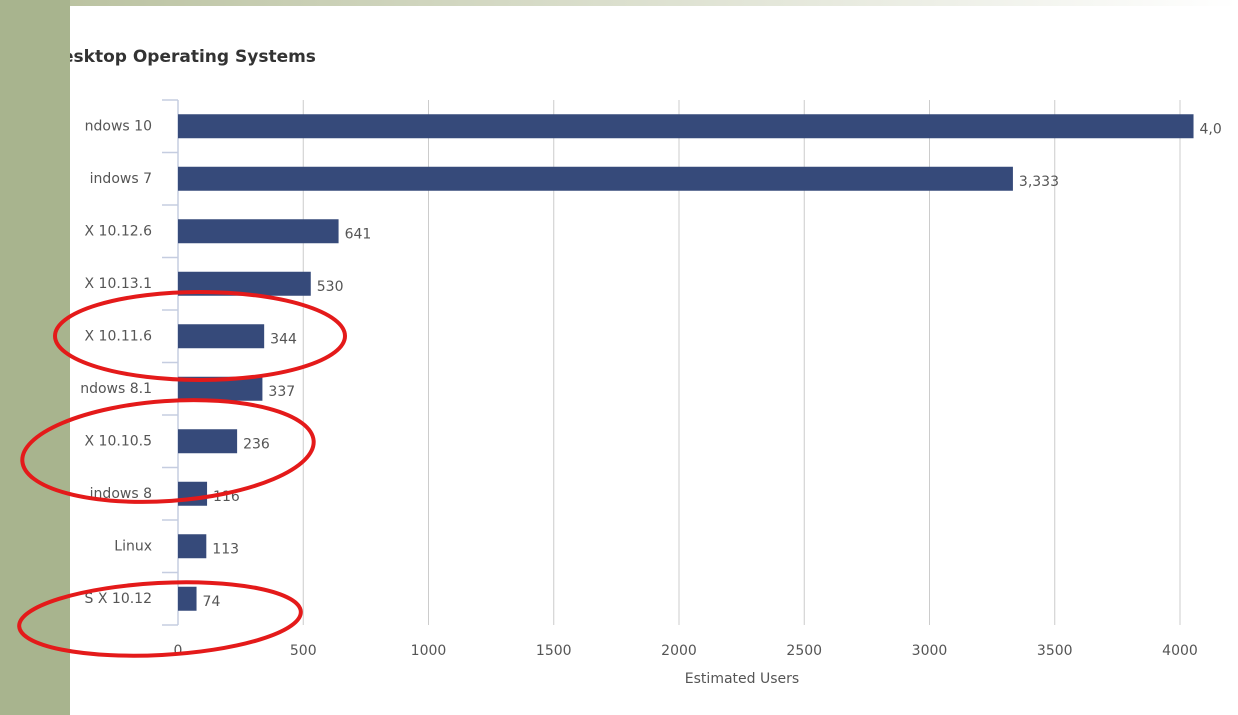 The width and height of the screenshot is (1238, 715). Describe the element at coordinates (554, 651) in the screenshot. I see `x-tick-label: 1500` at that location.